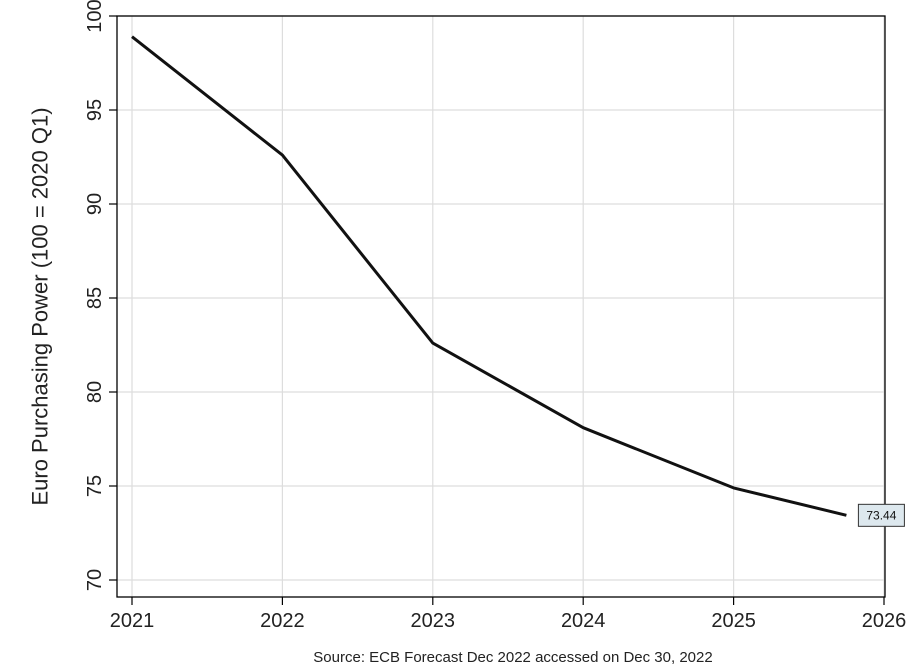 The image size is (912, 667). I want to click on y-tick-label: 90, so click(95, 204).